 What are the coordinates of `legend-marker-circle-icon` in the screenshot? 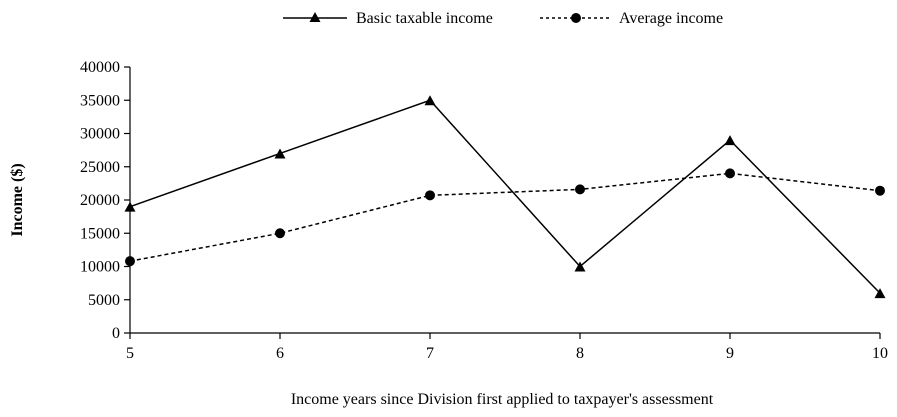 It's located at (576, 18).